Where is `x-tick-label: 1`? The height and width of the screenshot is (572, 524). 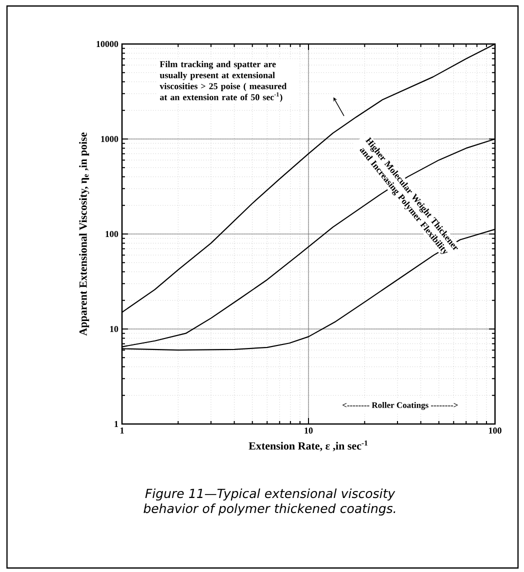 x-tick-label: 1 is located at coordinates (122, 431).